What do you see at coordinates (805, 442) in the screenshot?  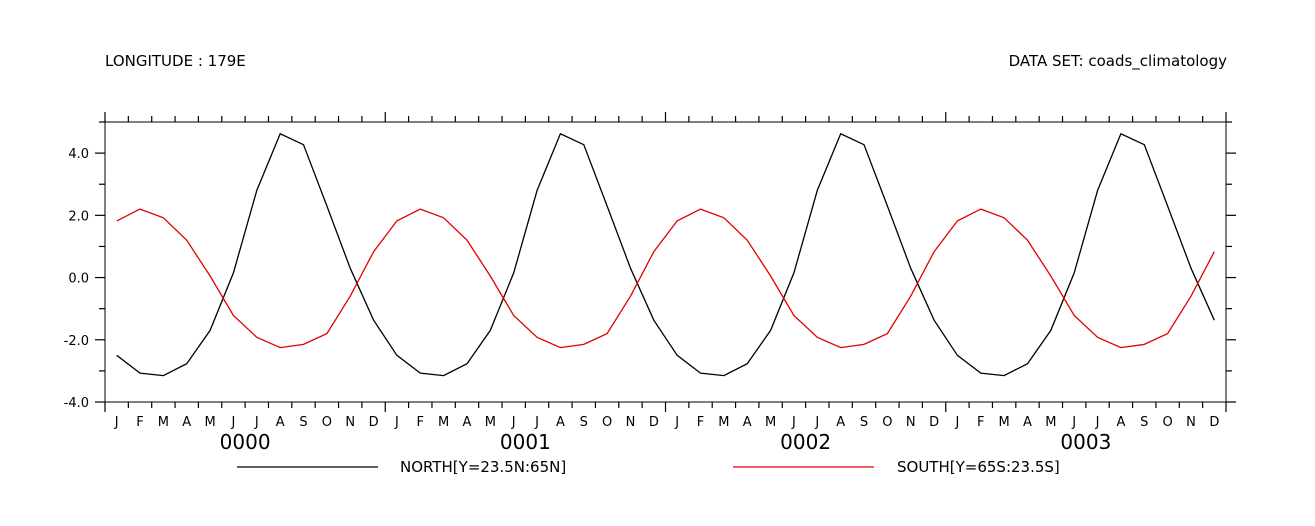 I see `year-label: 0002` at bounding box center [805, 442].